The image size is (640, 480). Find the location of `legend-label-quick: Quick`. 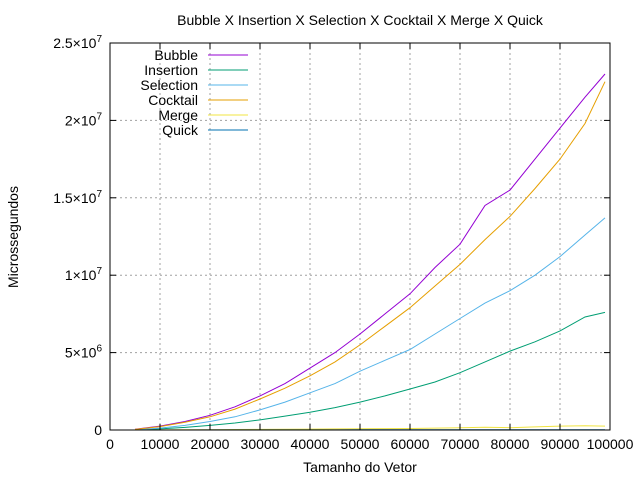

legend-label-quick: Quick is located at coordinates (180, 130).